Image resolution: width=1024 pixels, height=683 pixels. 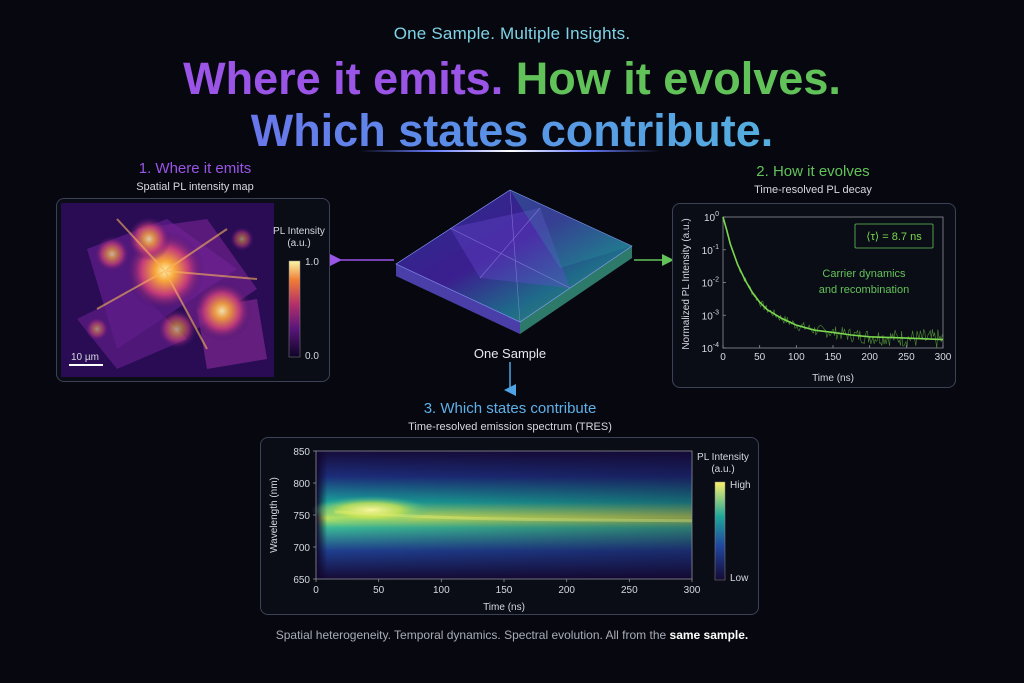 What do you see at coordinates (85, 357) in the screenshot?
I see `scale-bar-label: 10 µm` at bounding box center [85, 357].